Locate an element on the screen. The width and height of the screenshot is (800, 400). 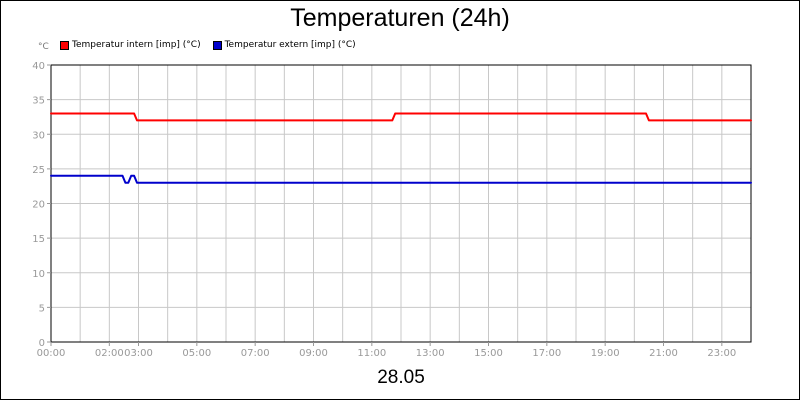
y-tick-label: 35 is located at coordinates (38, 101).